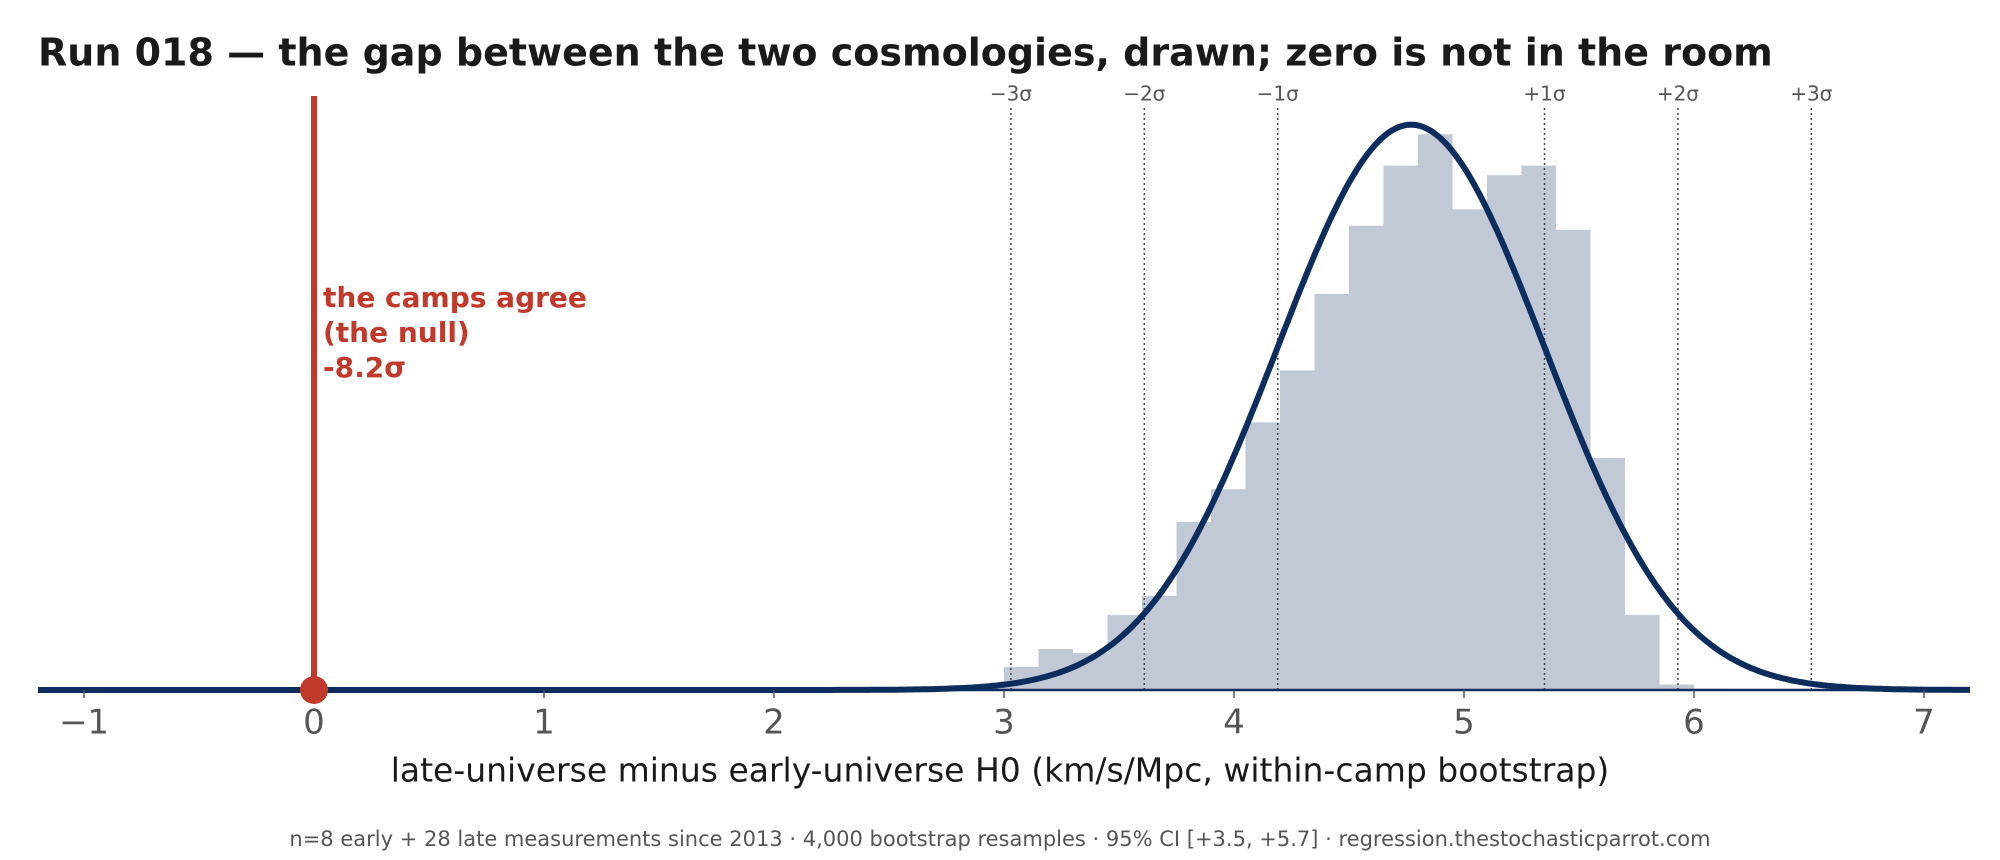  I want to click on null-annotation: the camps agree, so click(455, 297).